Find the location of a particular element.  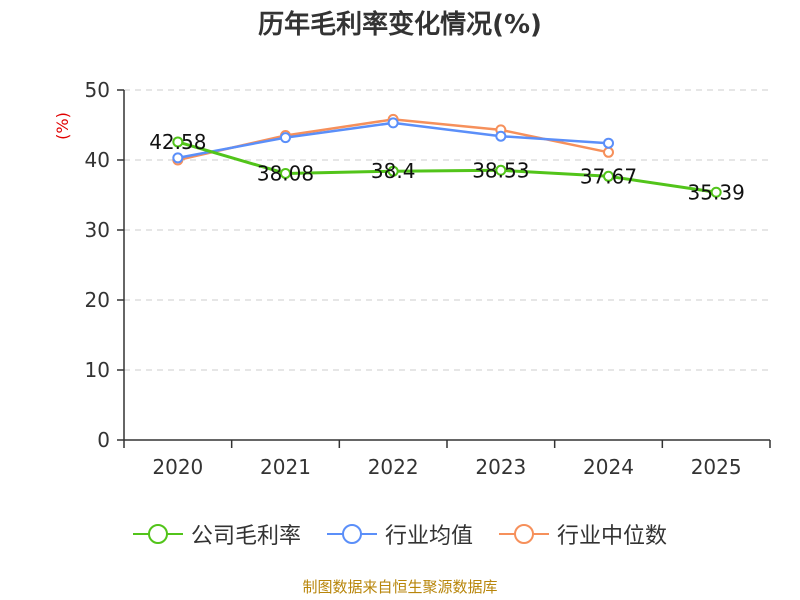

data-label-3: 38.53 is located at coordinates (500, 170).